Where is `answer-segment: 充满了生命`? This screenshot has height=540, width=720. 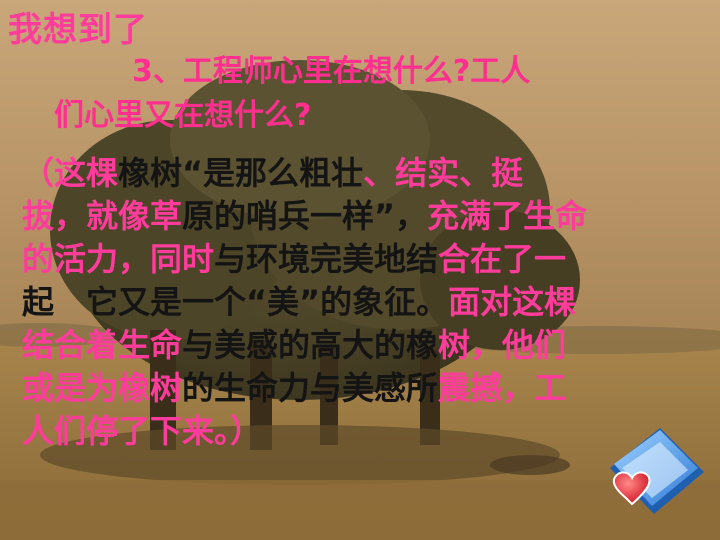
answer-segment: 充满了生命 is located at coordinates (507, 216).